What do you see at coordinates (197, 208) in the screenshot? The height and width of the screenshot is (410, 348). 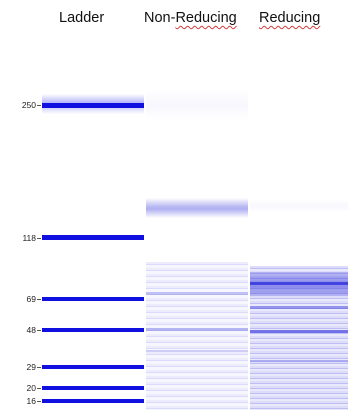 I see `non-reducing-main-band` at bounding box center [197, 208].